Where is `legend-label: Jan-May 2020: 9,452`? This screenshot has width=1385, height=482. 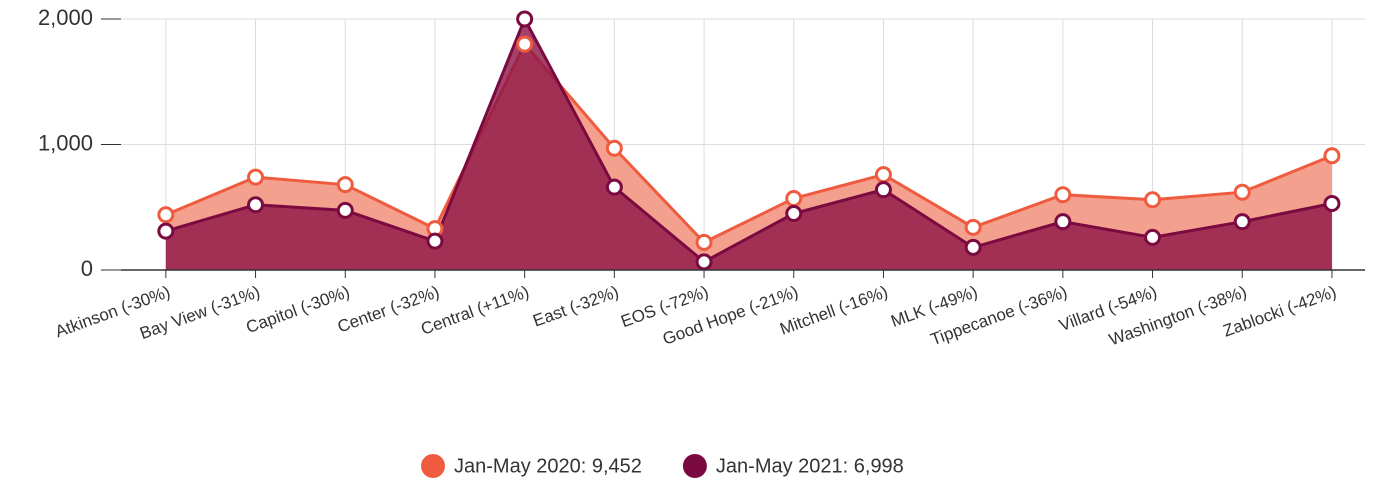 legend-label: Jan-May 2020: 9,452 is located at coordinates (548, 466).